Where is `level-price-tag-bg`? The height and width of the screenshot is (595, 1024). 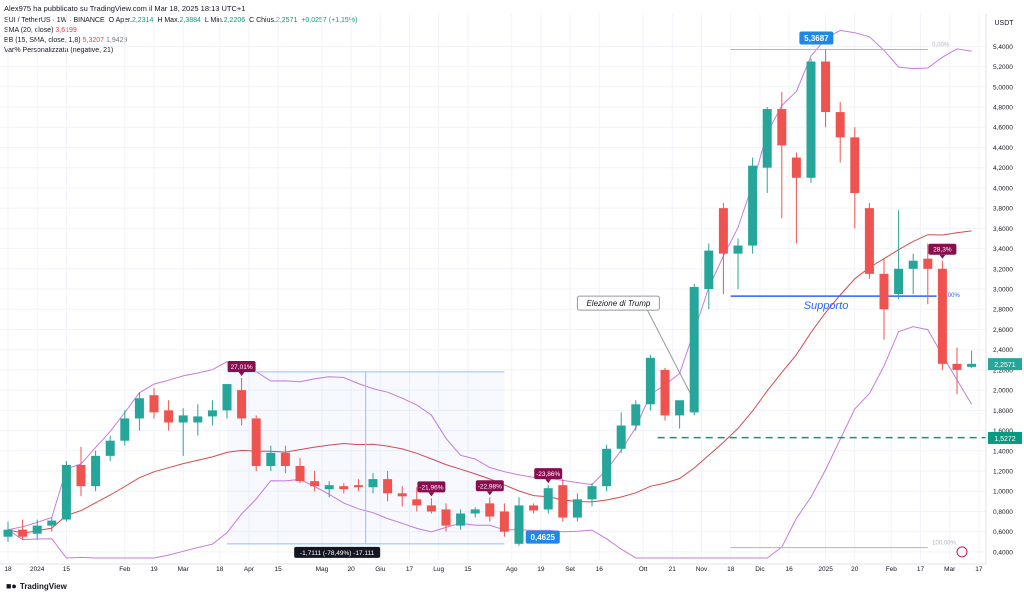
level-price-tag-bg is located at coordinates (1005, 437).